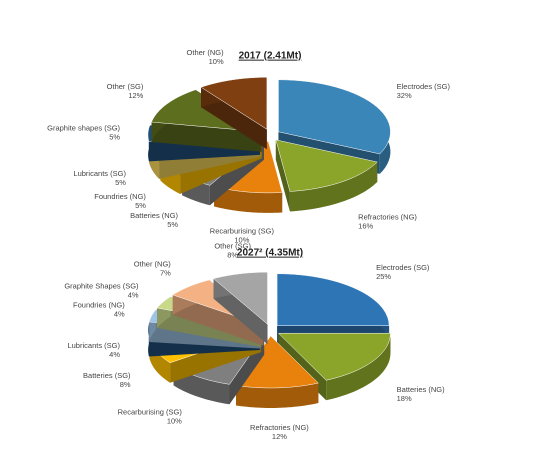 This screenshot has height=462, width=534. What do you see at coordinates (404, 398) in the screenshot?
I see `value-label: 18%` at bounding box center [404, 398].